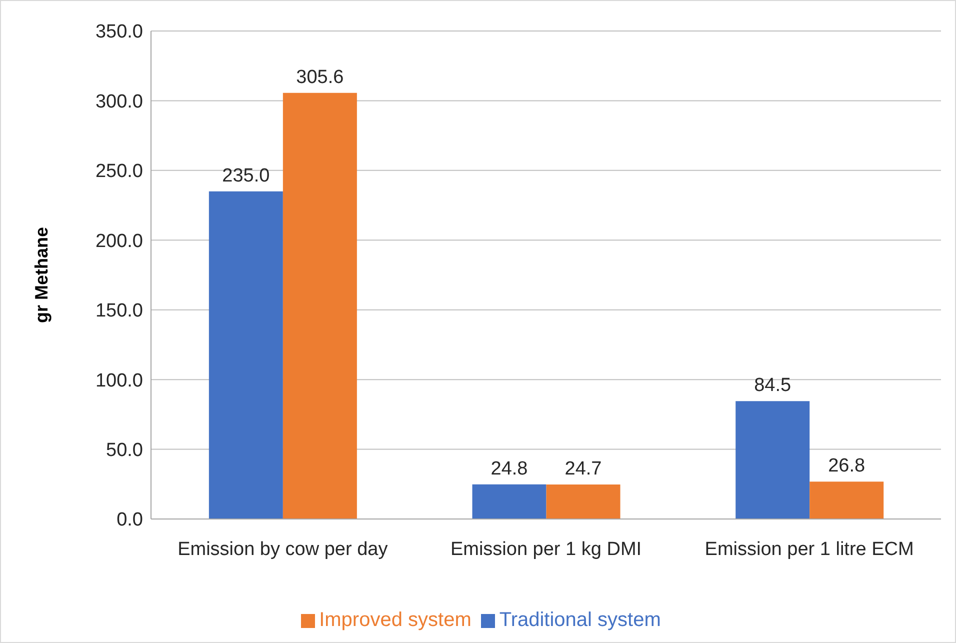  What do you see at coordinates (320, 77) in the screenshot?
I see `data-label: 305.6` at bounding box center [320, 77].